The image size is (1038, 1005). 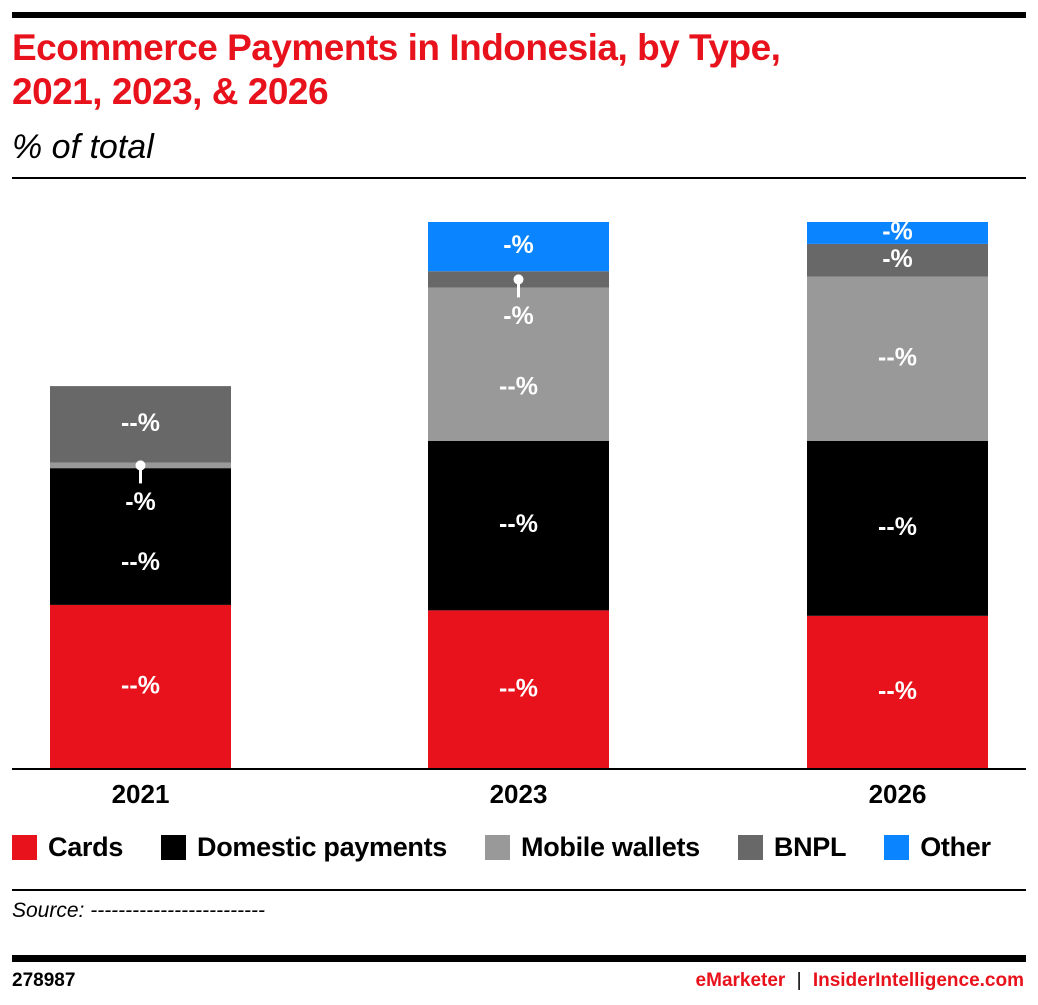 I want to click on bar-segment-domestic-payments-2026, so click(x=897, y=528).